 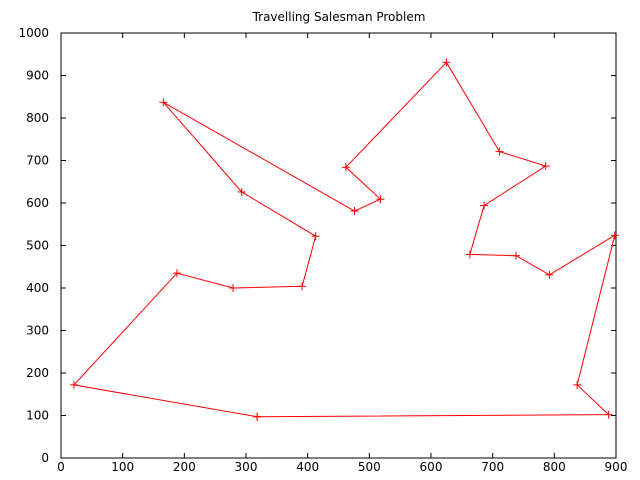 I want to click on x-tick-label: 800, so click(x=554, y=467).